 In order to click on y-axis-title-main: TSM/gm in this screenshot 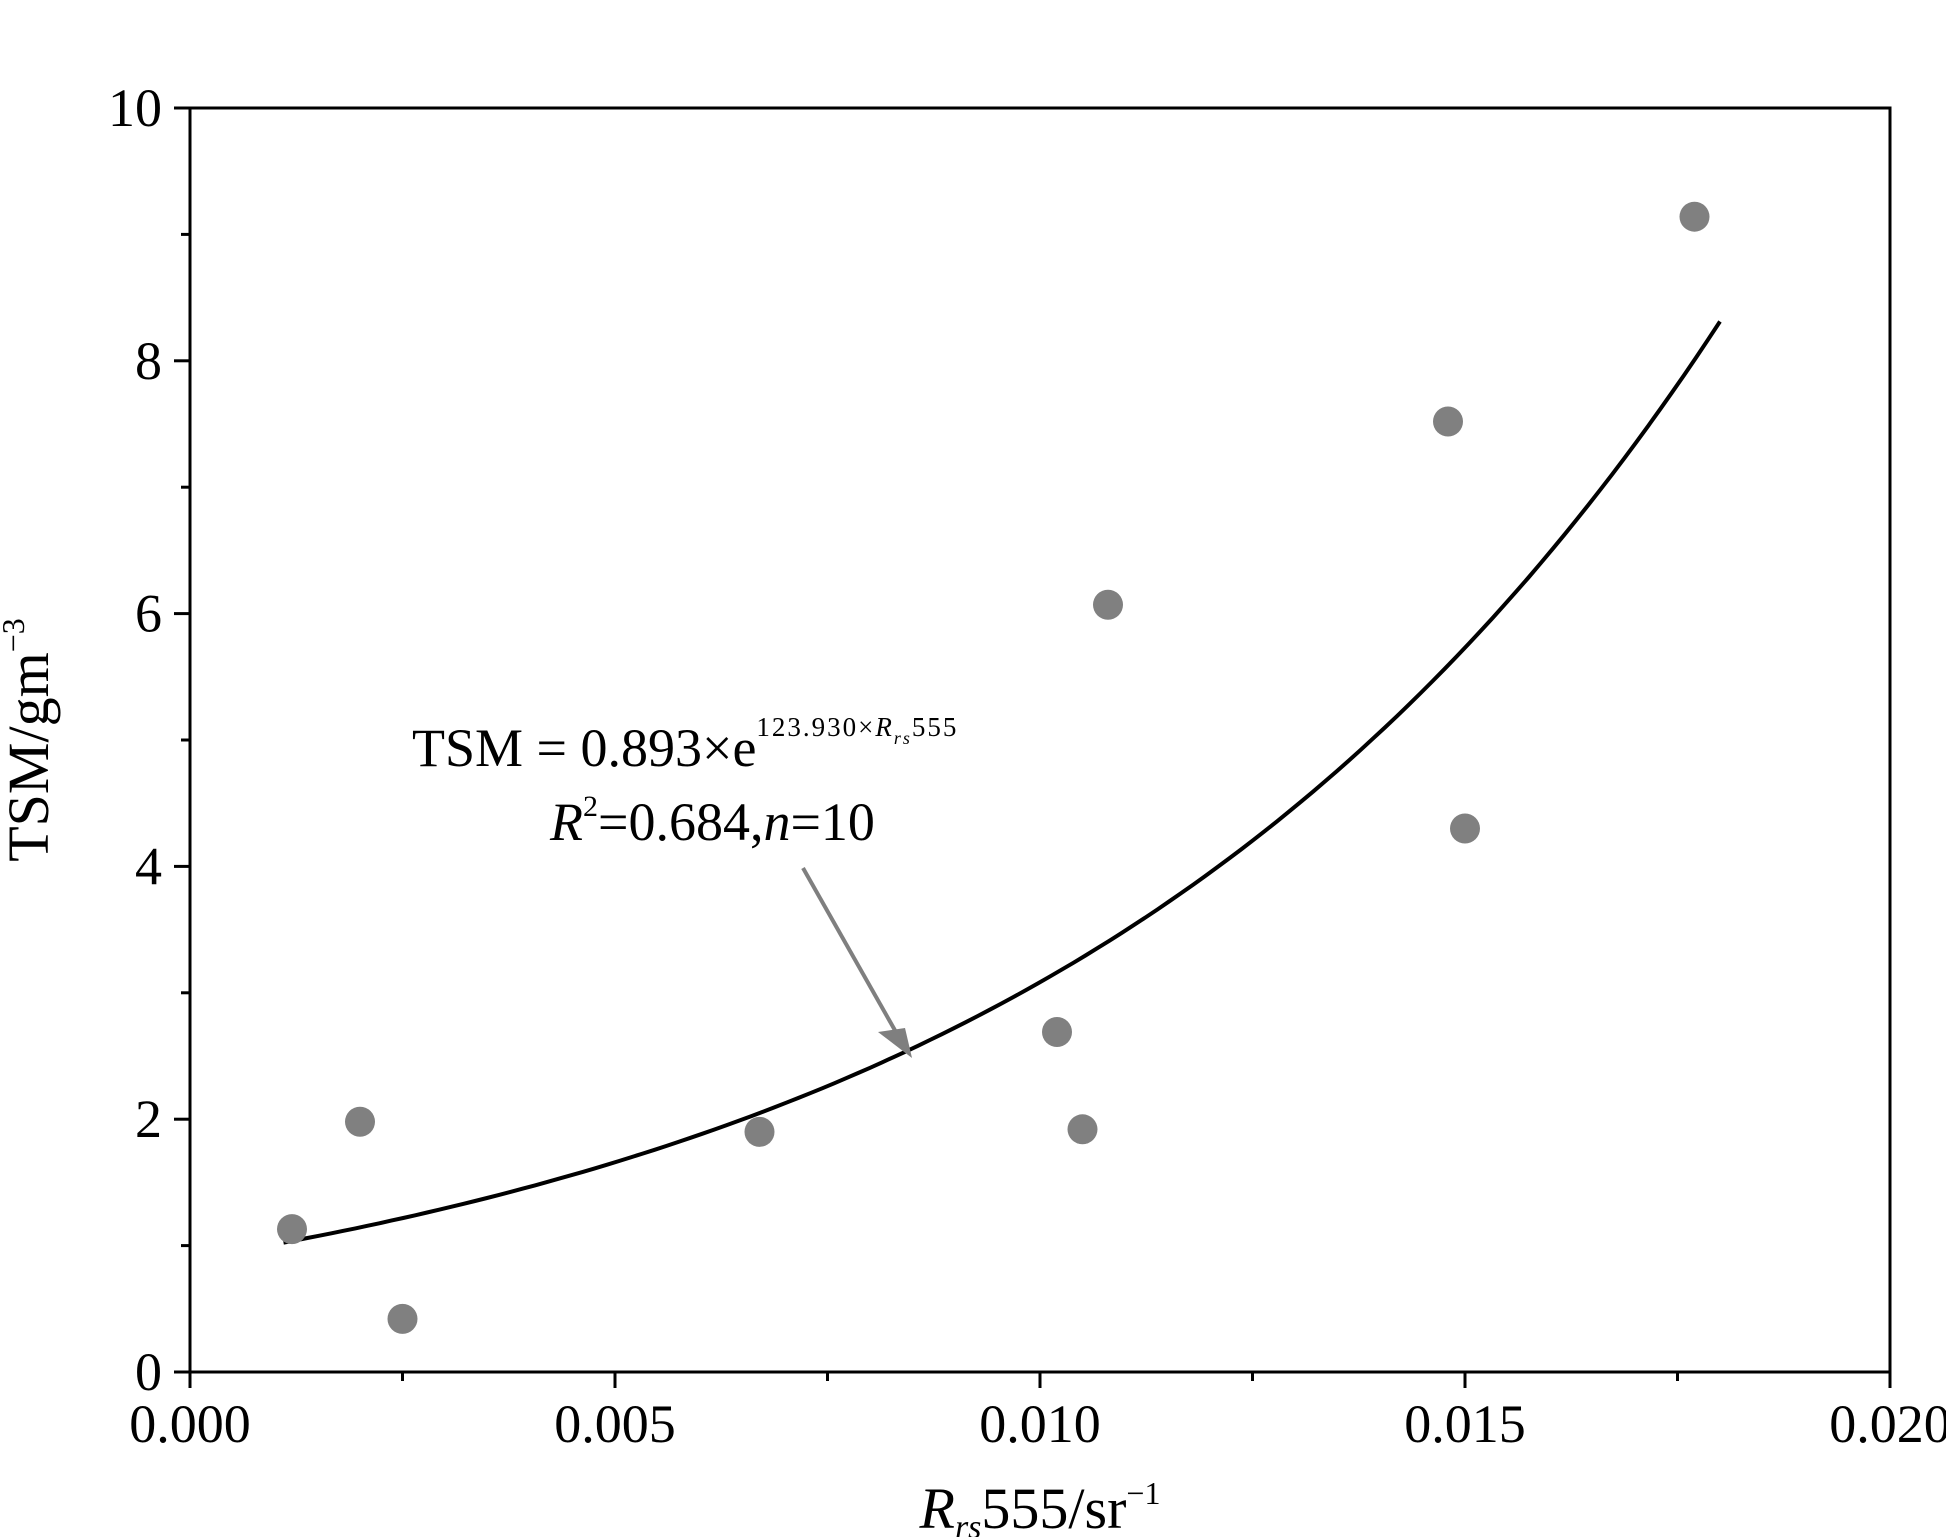, I will do `click(30, 757)`.